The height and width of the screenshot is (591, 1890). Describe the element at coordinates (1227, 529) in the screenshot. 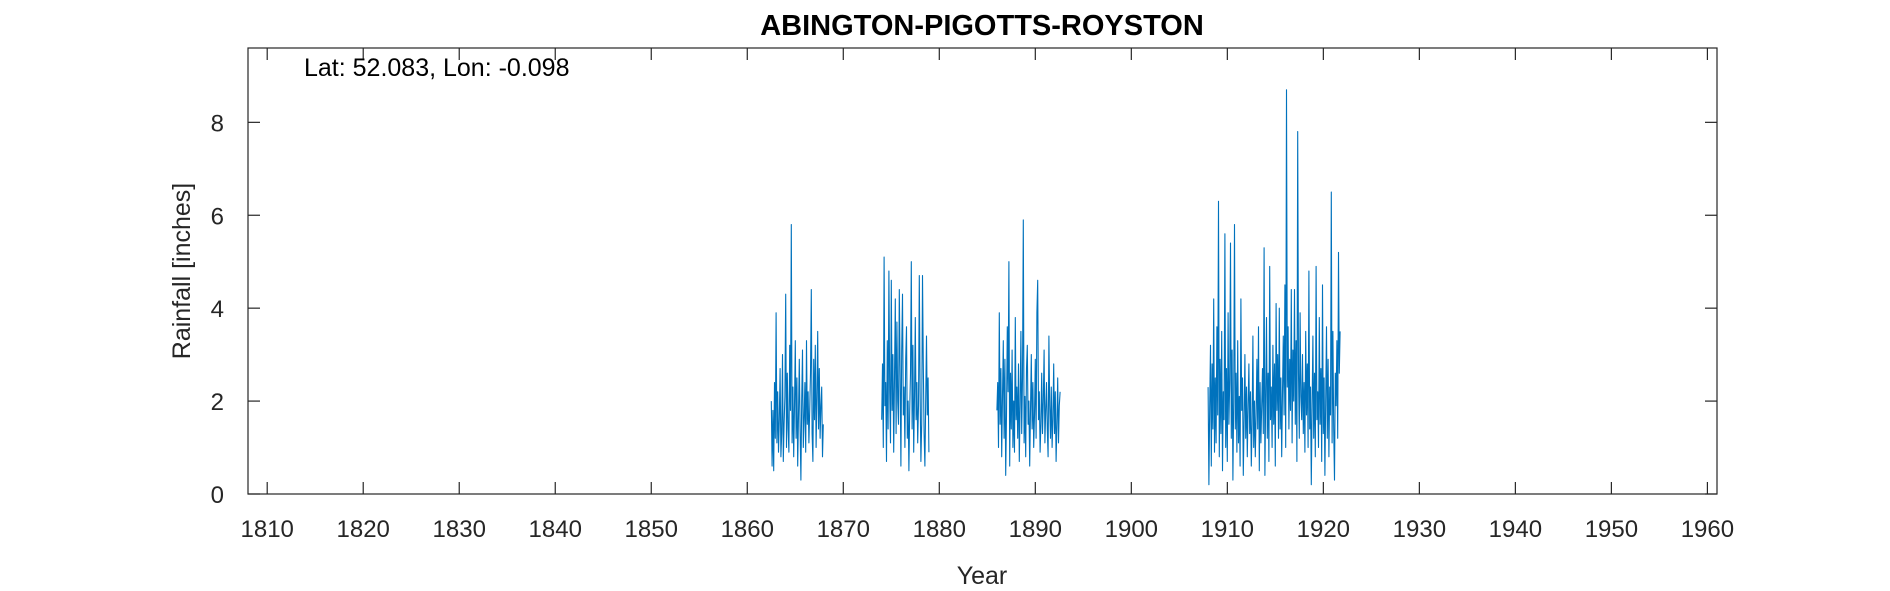

I see `x-tick-label-1910: 1910` at that location.